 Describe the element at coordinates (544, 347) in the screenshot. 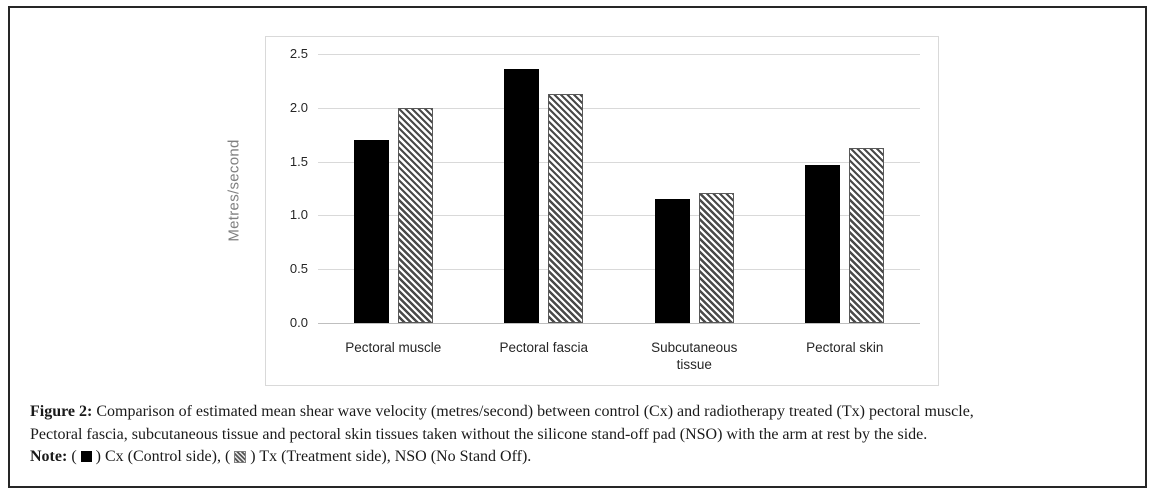

I see `x-axis-category-label: Pectoral fascia` at that location.